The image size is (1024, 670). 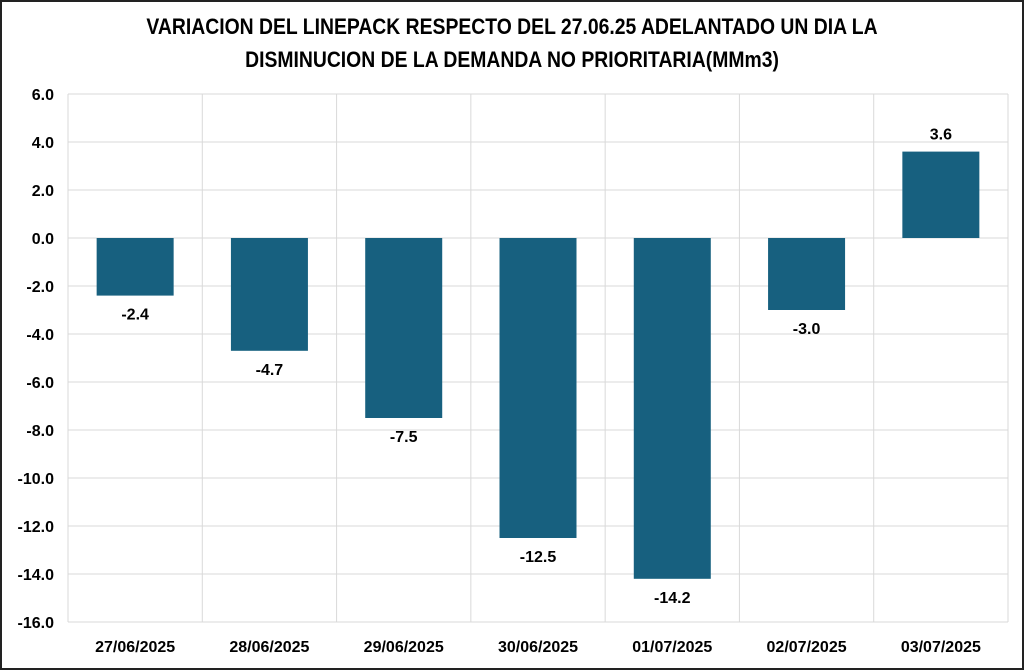 What do you see at coordinates (135, 267) in the screenshot?
I see `bar-27/06/2025` at bounding box center [135, 267].